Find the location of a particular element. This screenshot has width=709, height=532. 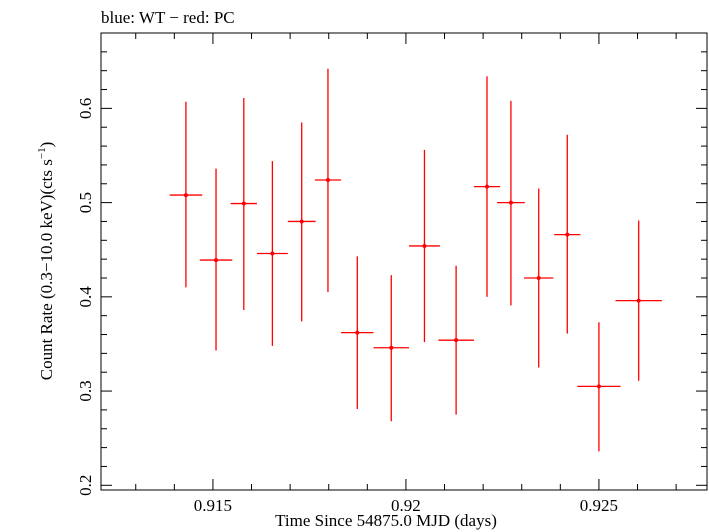

x-tick-label: 0.92 is located at coordinates (406, 505).